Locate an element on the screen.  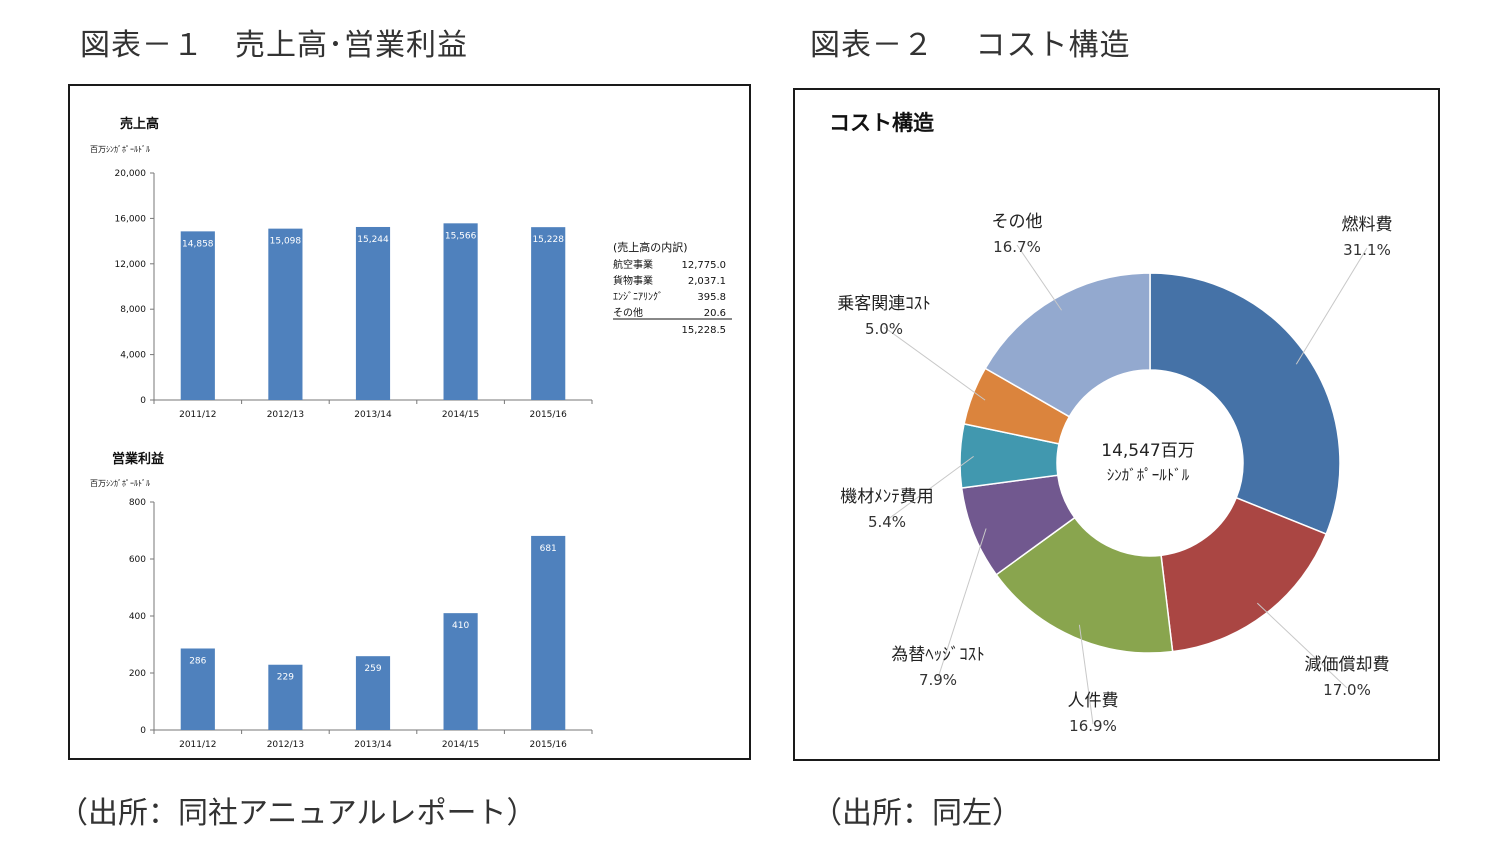
profit-chart-ylabel: 百万ｼﾝｶﾞﾎﾟｰﾙﾄﾞﾙ is located at coordinates (120, 483).